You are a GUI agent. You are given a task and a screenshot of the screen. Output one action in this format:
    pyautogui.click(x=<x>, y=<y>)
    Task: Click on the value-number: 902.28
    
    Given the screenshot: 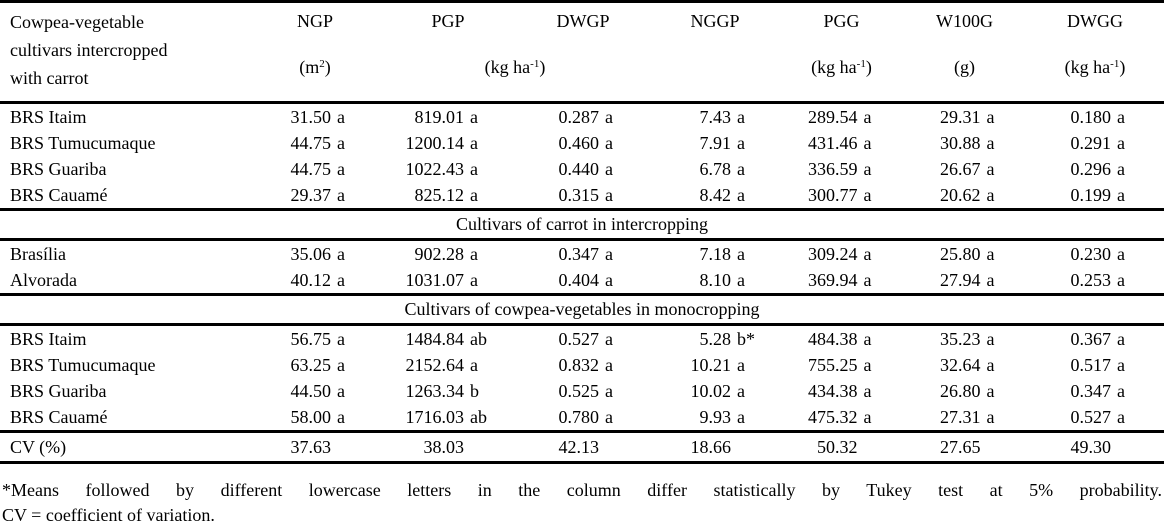 What is the action you would take?
    pyautogui.click(x=439, y=253)
    